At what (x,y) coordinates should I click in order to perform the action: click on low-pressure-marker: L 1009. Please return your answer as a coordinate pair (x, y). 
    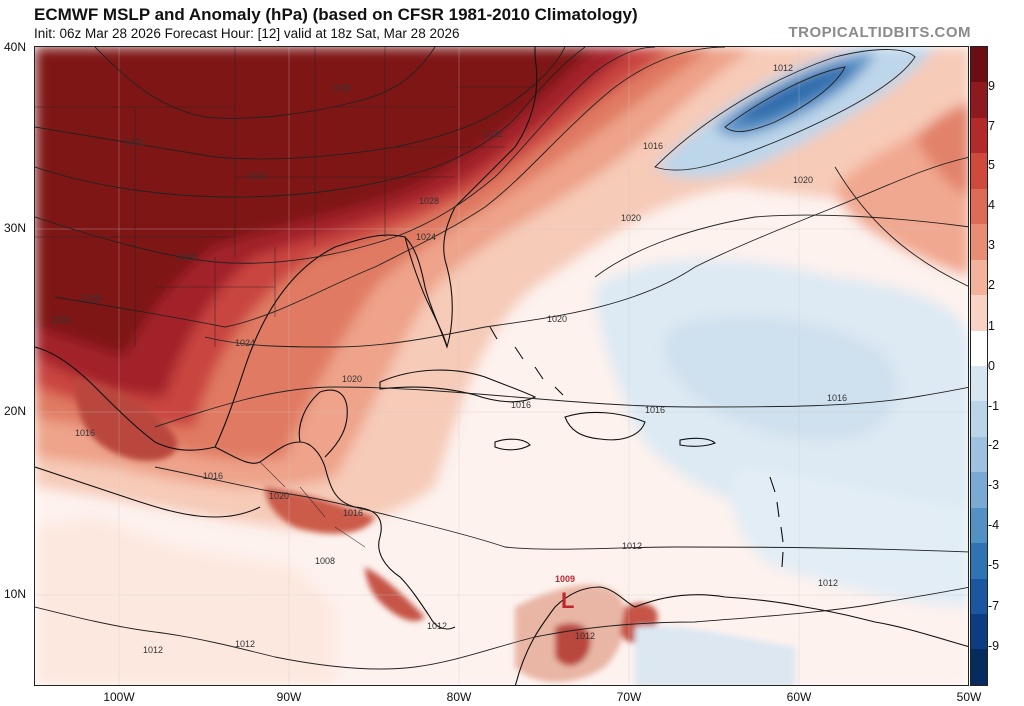
    Looking at the image, I should click on (565, 593).